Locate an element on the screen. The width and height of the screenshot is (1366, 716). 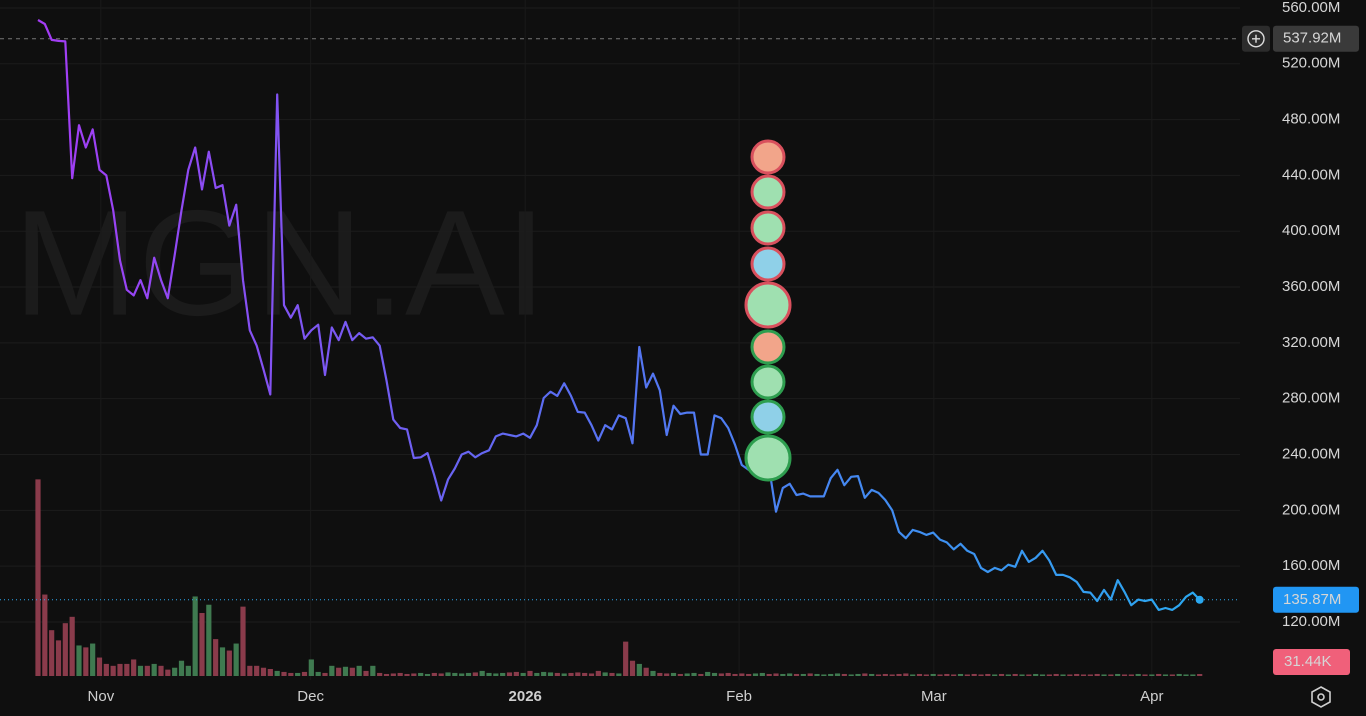
settings-icon is located at coordinates (1321, 697).